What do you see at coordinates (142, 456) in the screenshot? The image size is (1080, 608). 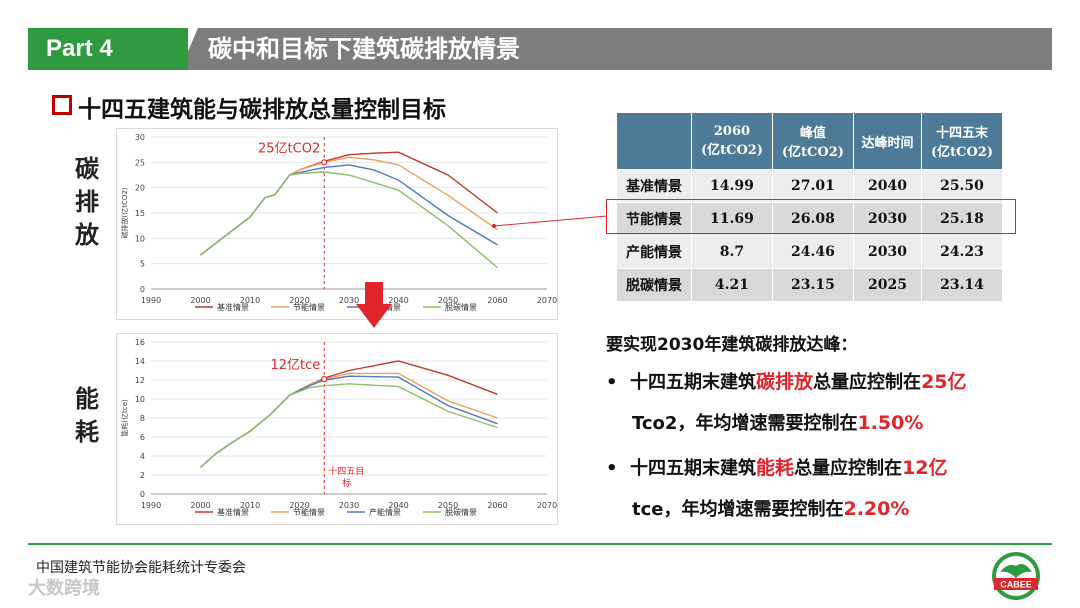 I see `y-tick-label: 4` at bounding box center [142, 456].